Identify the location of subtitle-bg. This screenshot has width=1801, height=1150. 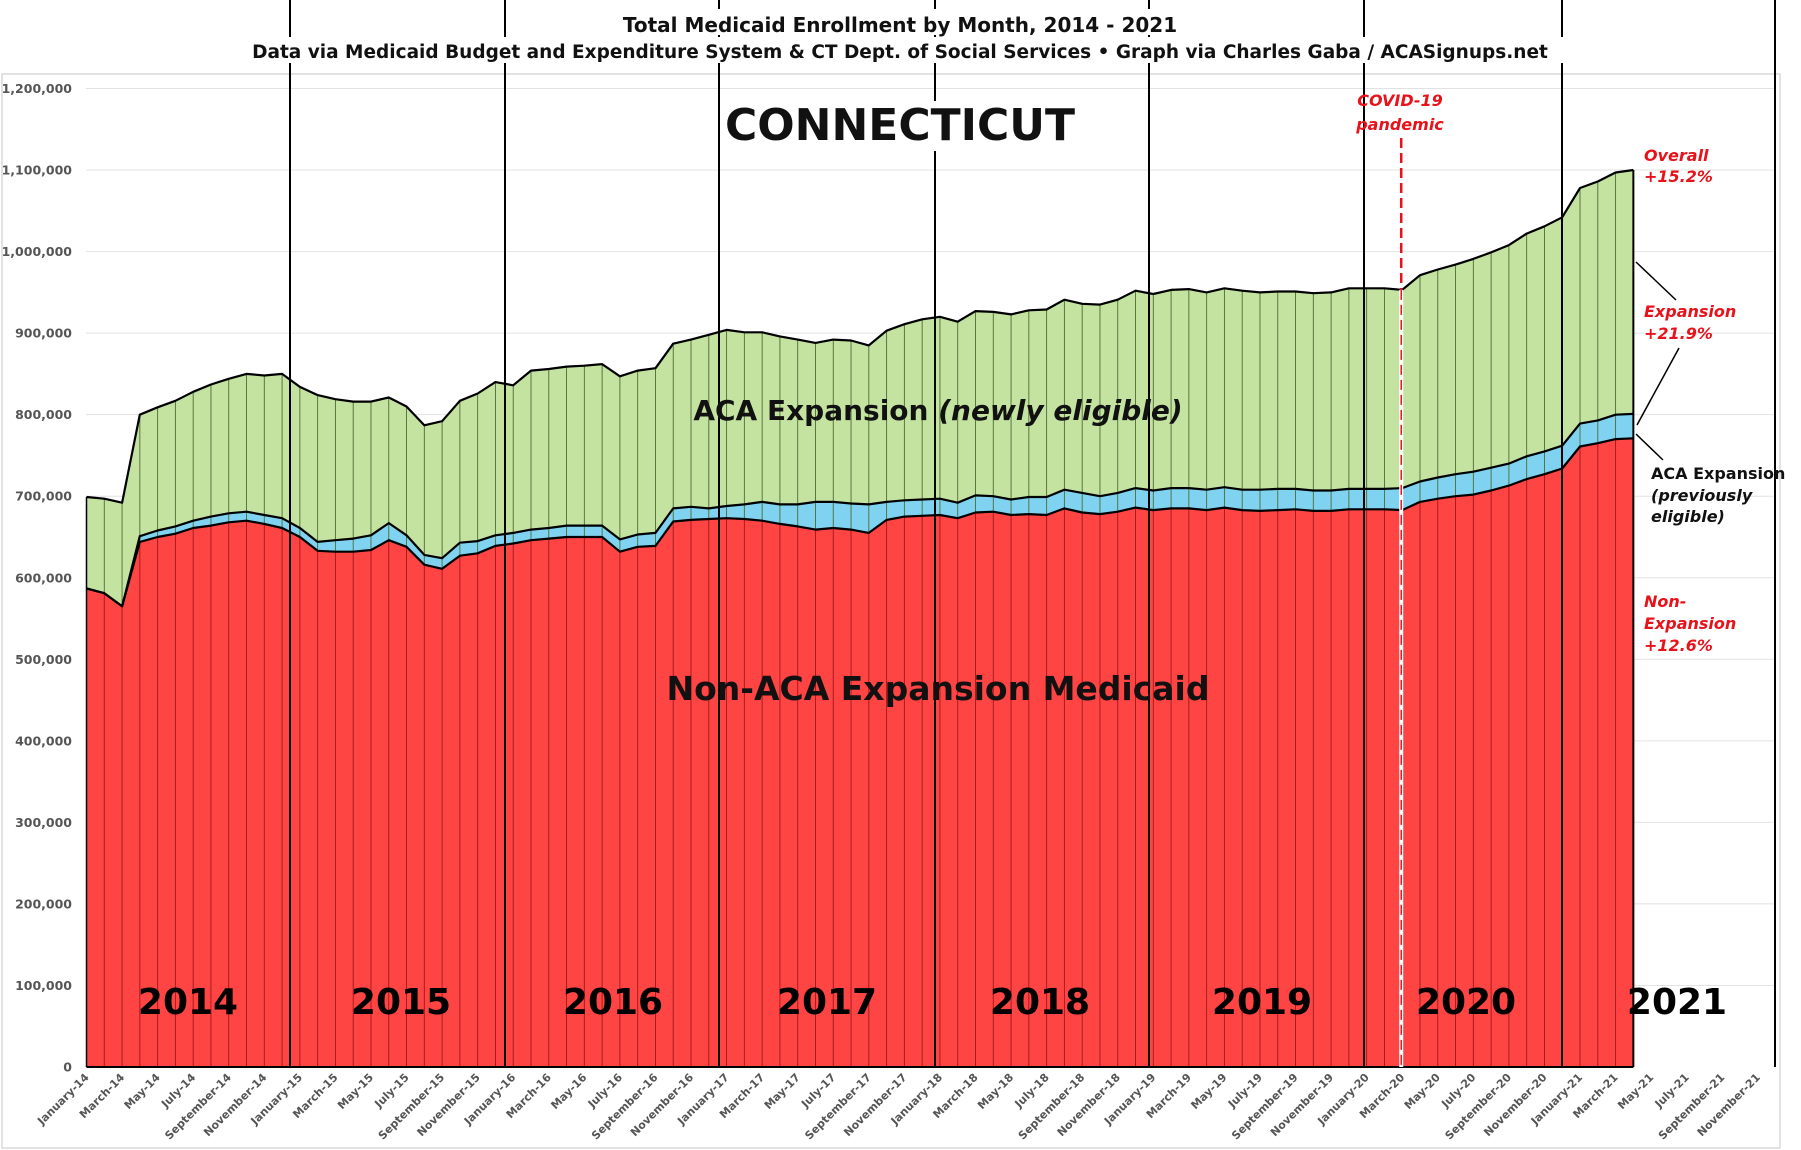
(900, 50).